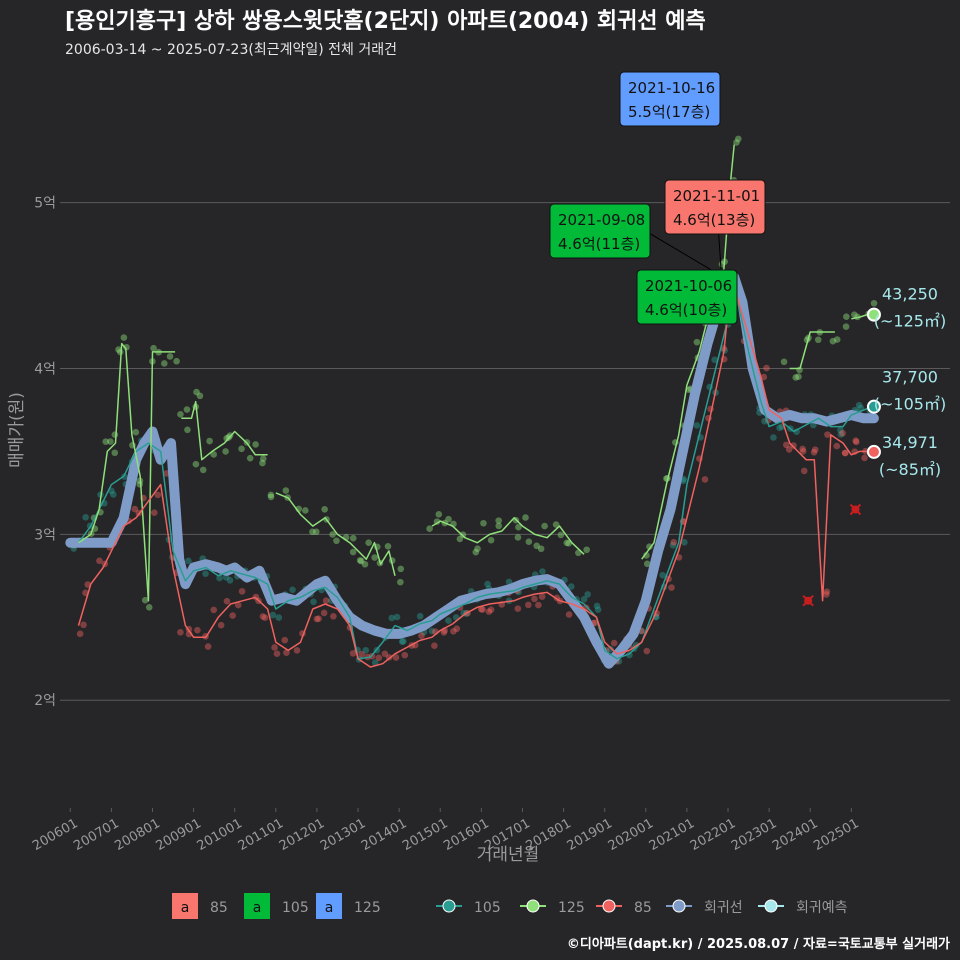  I want to click on end-value-label: 37,700, so click(910, 377).